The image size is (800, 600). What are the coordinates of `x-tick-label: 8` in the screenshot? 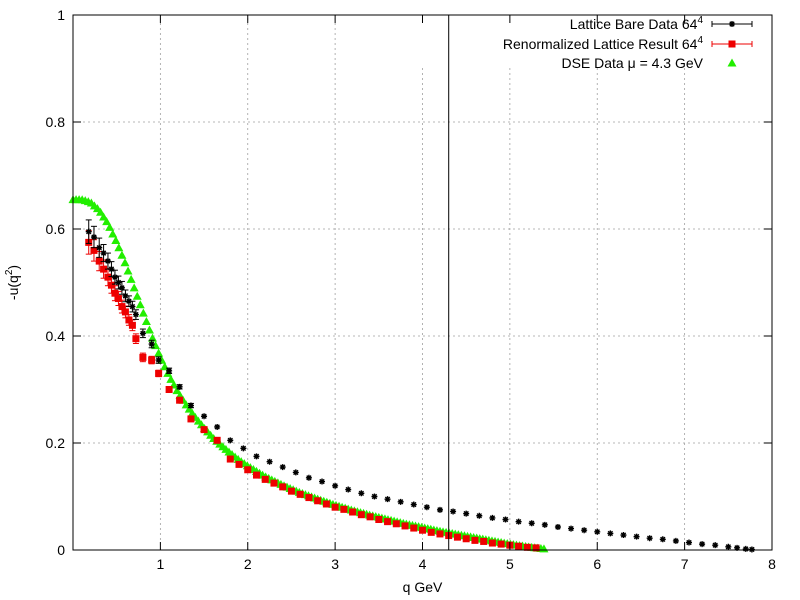 It's located at (772, 564).